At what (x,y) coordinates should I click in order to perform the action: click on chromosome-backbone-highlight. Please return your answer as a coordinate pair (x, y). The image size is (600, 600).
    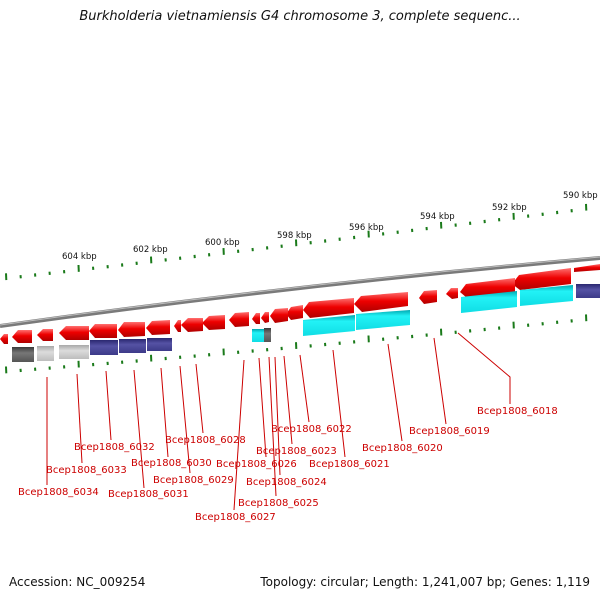
    Looking at the image, I should click on (300, 291).